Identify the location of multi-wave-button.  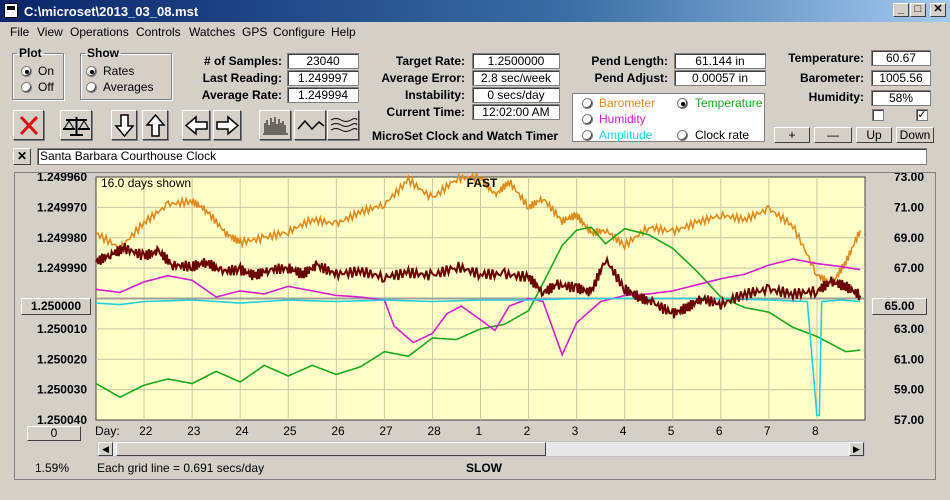
(343, 125).